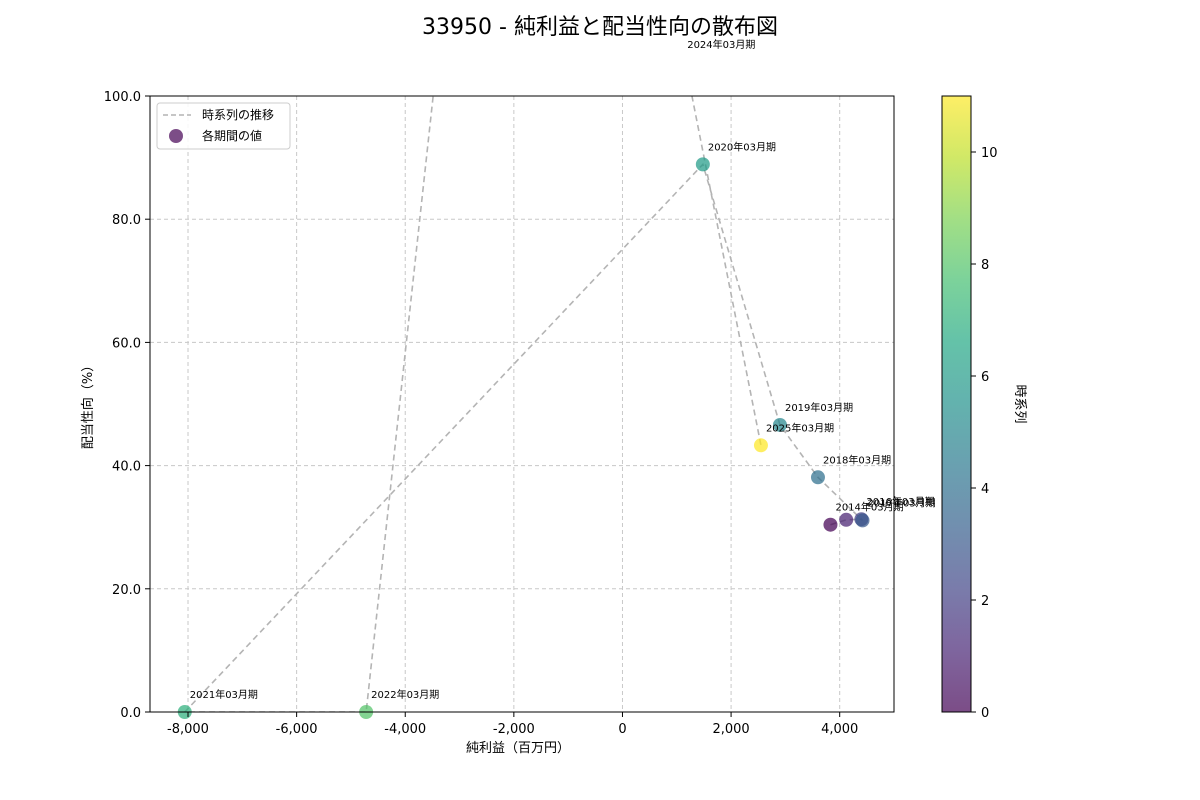 The height and width of the screenshot is (800, 1200). Describe the element at coordinates (122, 97) in the screenshot. I see `y-tick-label: 100.0` at that location.